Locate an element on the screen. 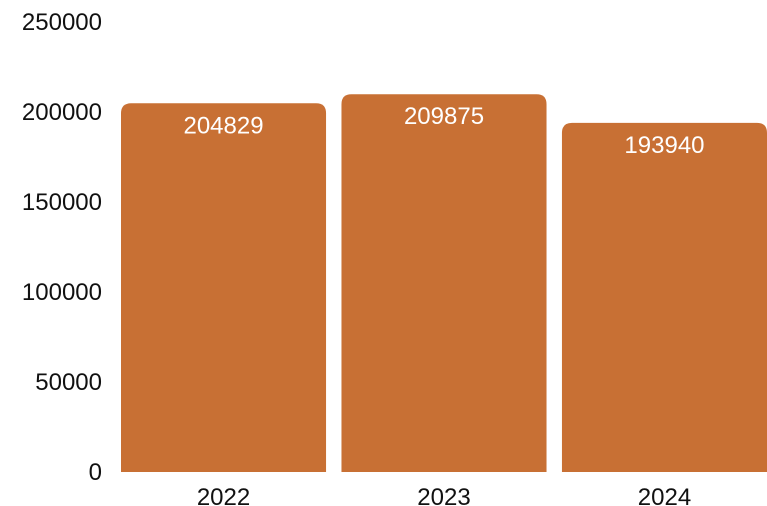 The image size is (767, 506). y-tick-label: 200000 is located at coordinates (62, 112).